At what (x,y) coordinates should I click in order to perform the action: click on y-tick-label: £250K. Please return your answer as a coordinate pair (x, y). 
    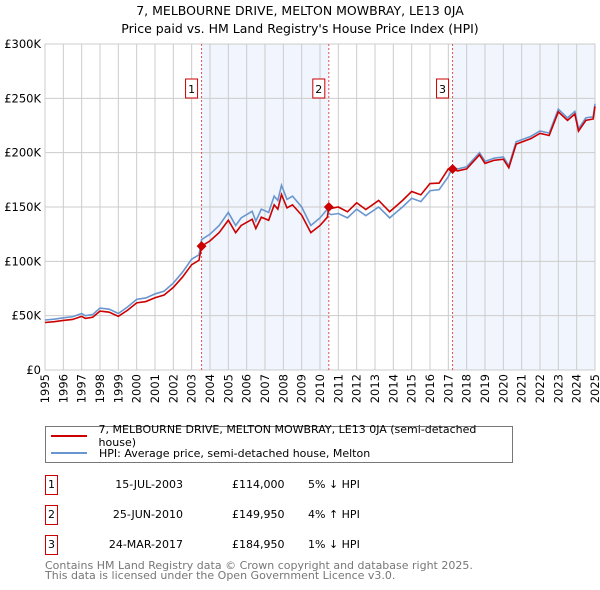
    Looking at the image, I should click on (22, 98).